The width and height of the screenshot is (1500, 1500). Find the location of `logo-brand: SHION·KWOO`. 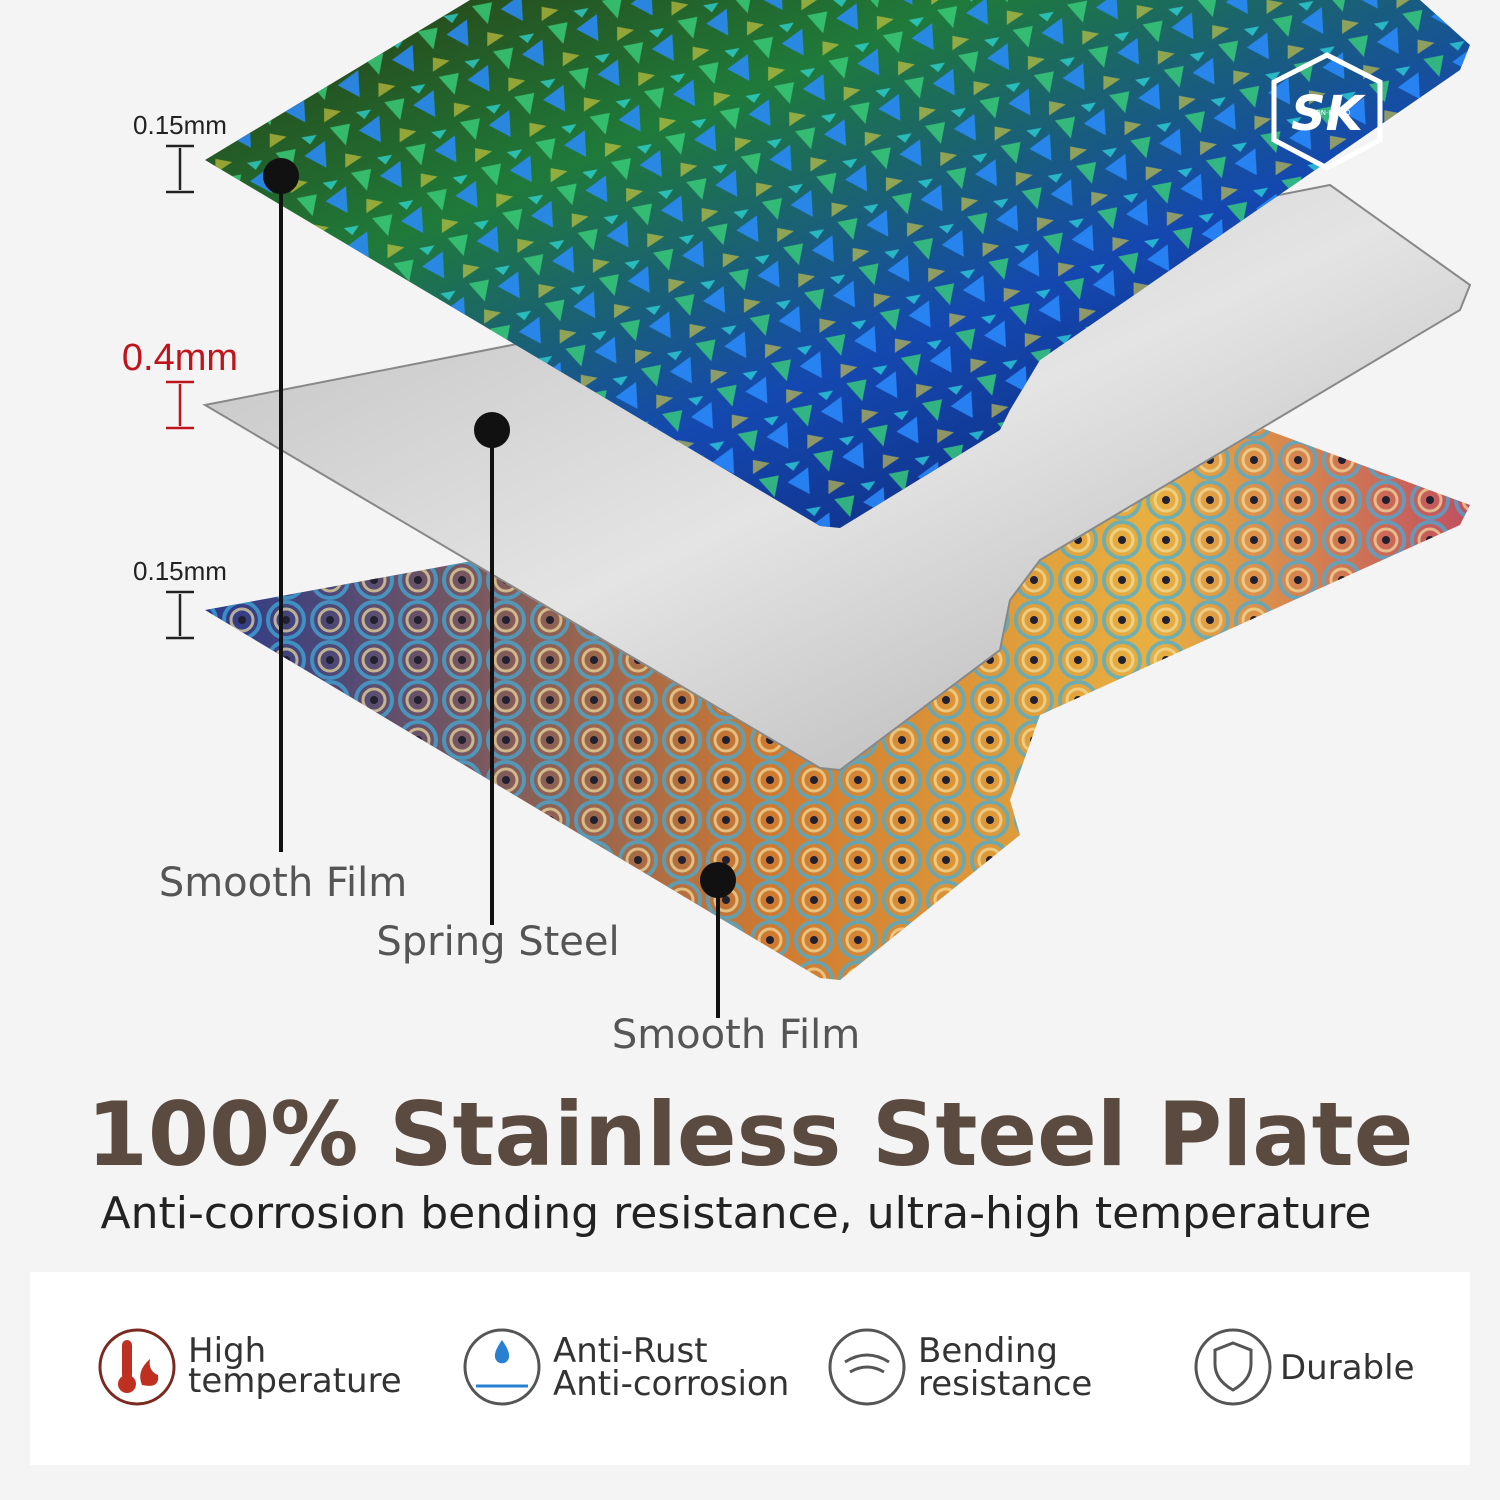

logo-brand: SHION·KWOO is located at coordinates (1327, 113).